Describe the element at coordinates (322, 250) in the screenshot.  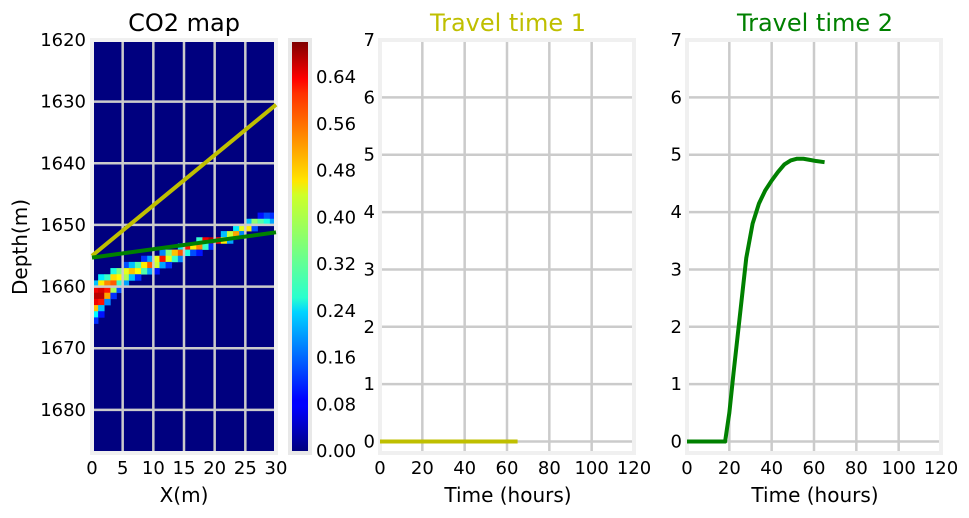
I see `colorbar: 0.00 0.08 0.16 0.24 0.32 0.40 0.48 0.56 0.64` at that location.